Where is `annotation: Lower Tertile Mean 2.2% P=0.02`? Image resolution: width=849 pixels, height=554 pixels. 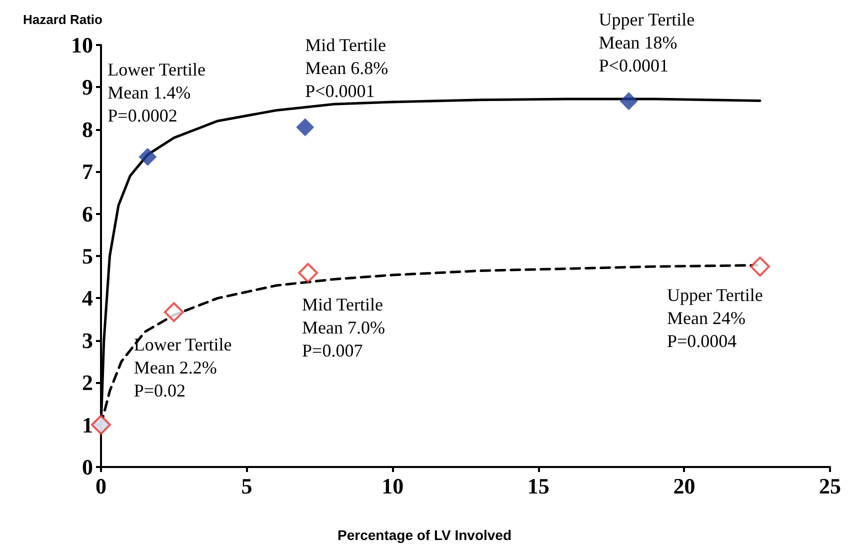 annotation: Lower Tertile Mean 2.2% P=0.02 is located at coordinates (183, 367).